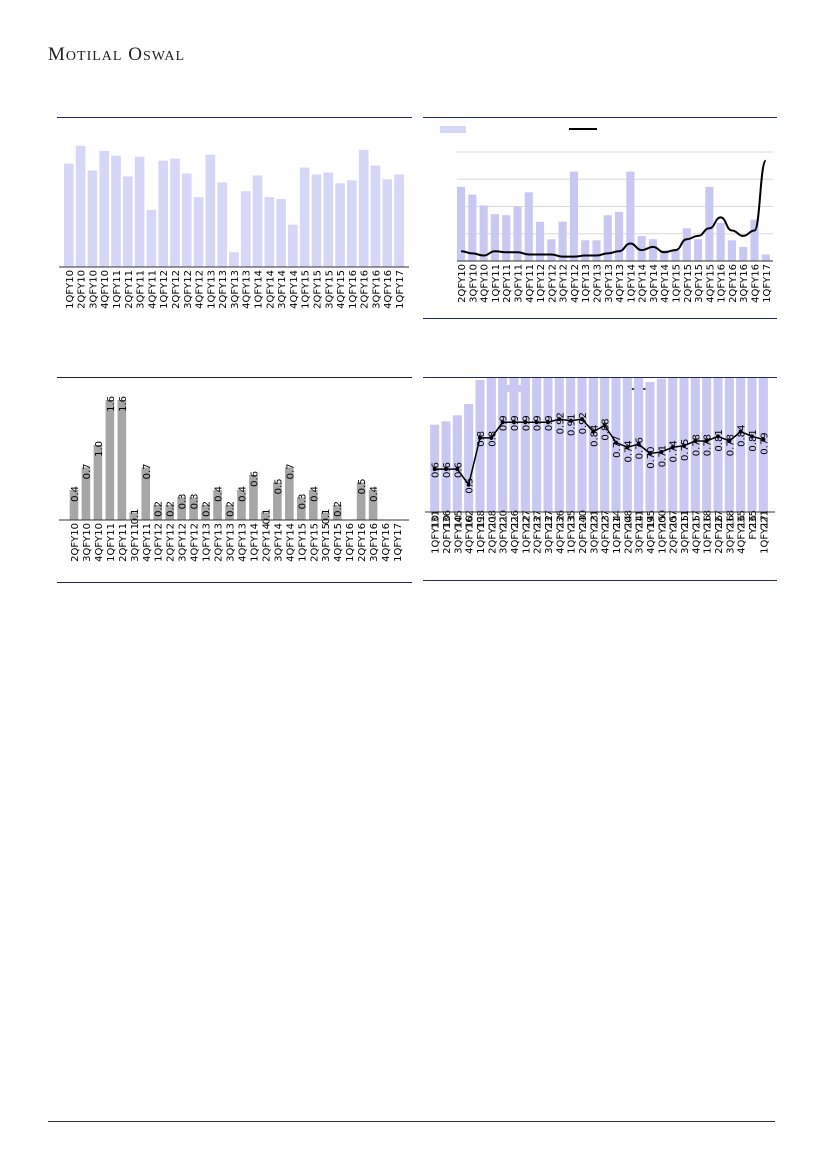  Describe the element at coordinates (458, 519) in the screenshot. I see `chart4-bar-label: 145` at that location.